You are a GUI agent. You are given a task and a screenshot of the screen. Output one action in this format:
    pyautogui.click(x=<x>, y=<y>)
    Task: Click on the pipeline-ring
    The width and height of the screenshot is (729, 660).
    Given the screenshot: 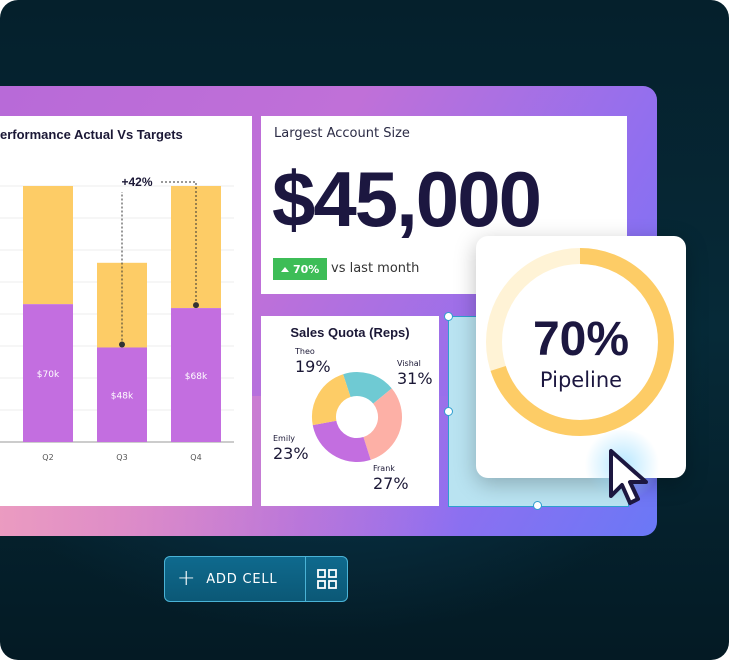 What is the action you would take?
    pyautogui.click(x=580, y=342)
    